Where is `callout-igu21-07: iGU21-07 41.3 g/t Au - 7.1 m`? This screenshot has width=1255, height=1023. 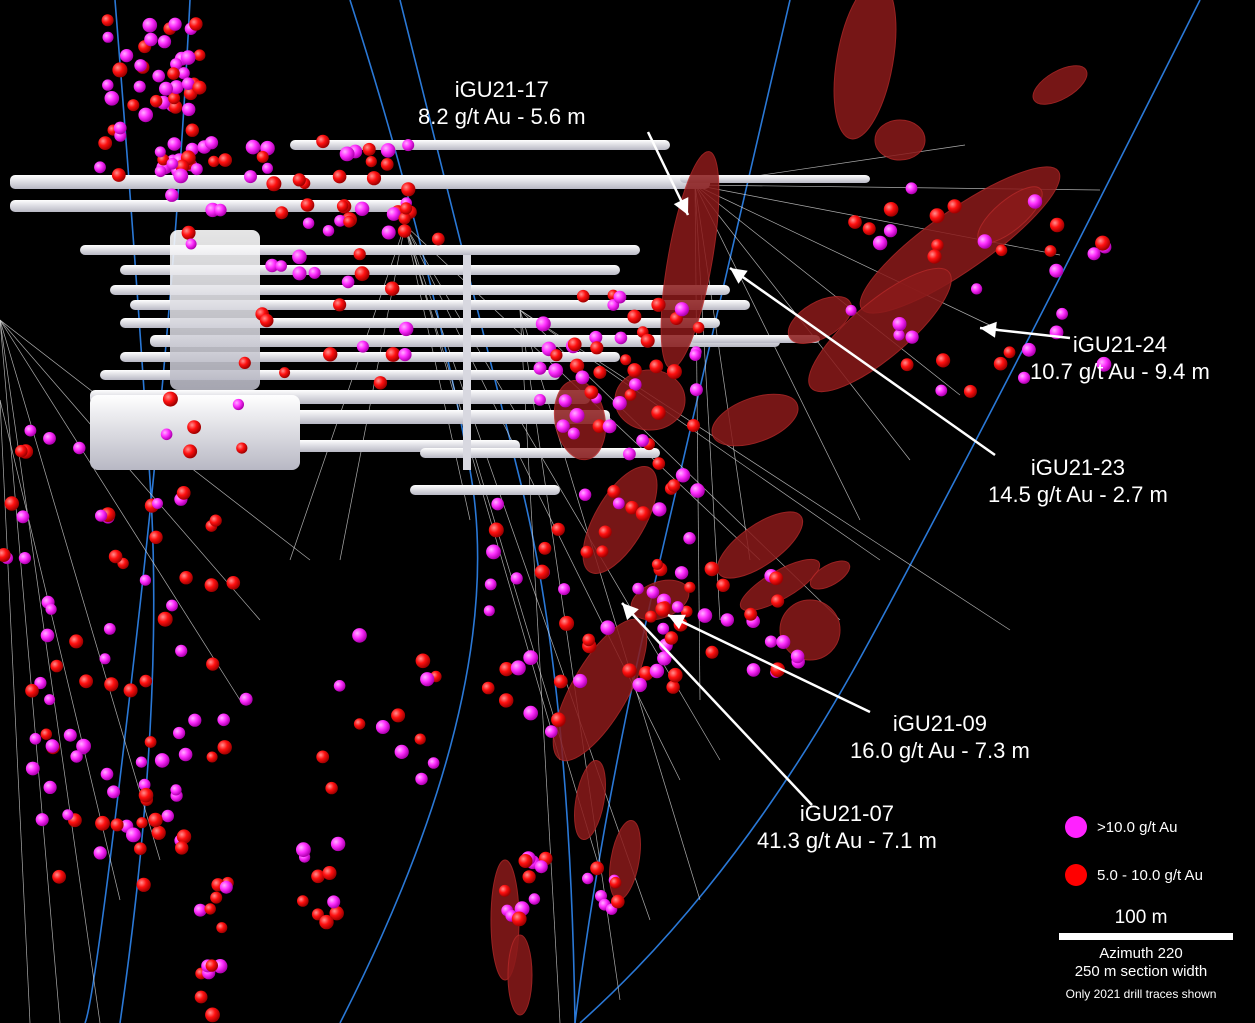
callout-igu21-07: iGU21-07 41.3 g/t Au - 7.1 m is located at coordinates (847, 827).